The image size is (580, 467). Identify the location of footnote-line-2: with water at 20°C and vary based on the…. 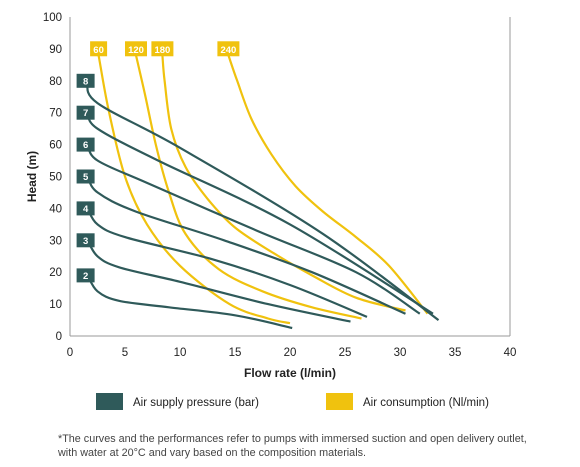
(212, 452).